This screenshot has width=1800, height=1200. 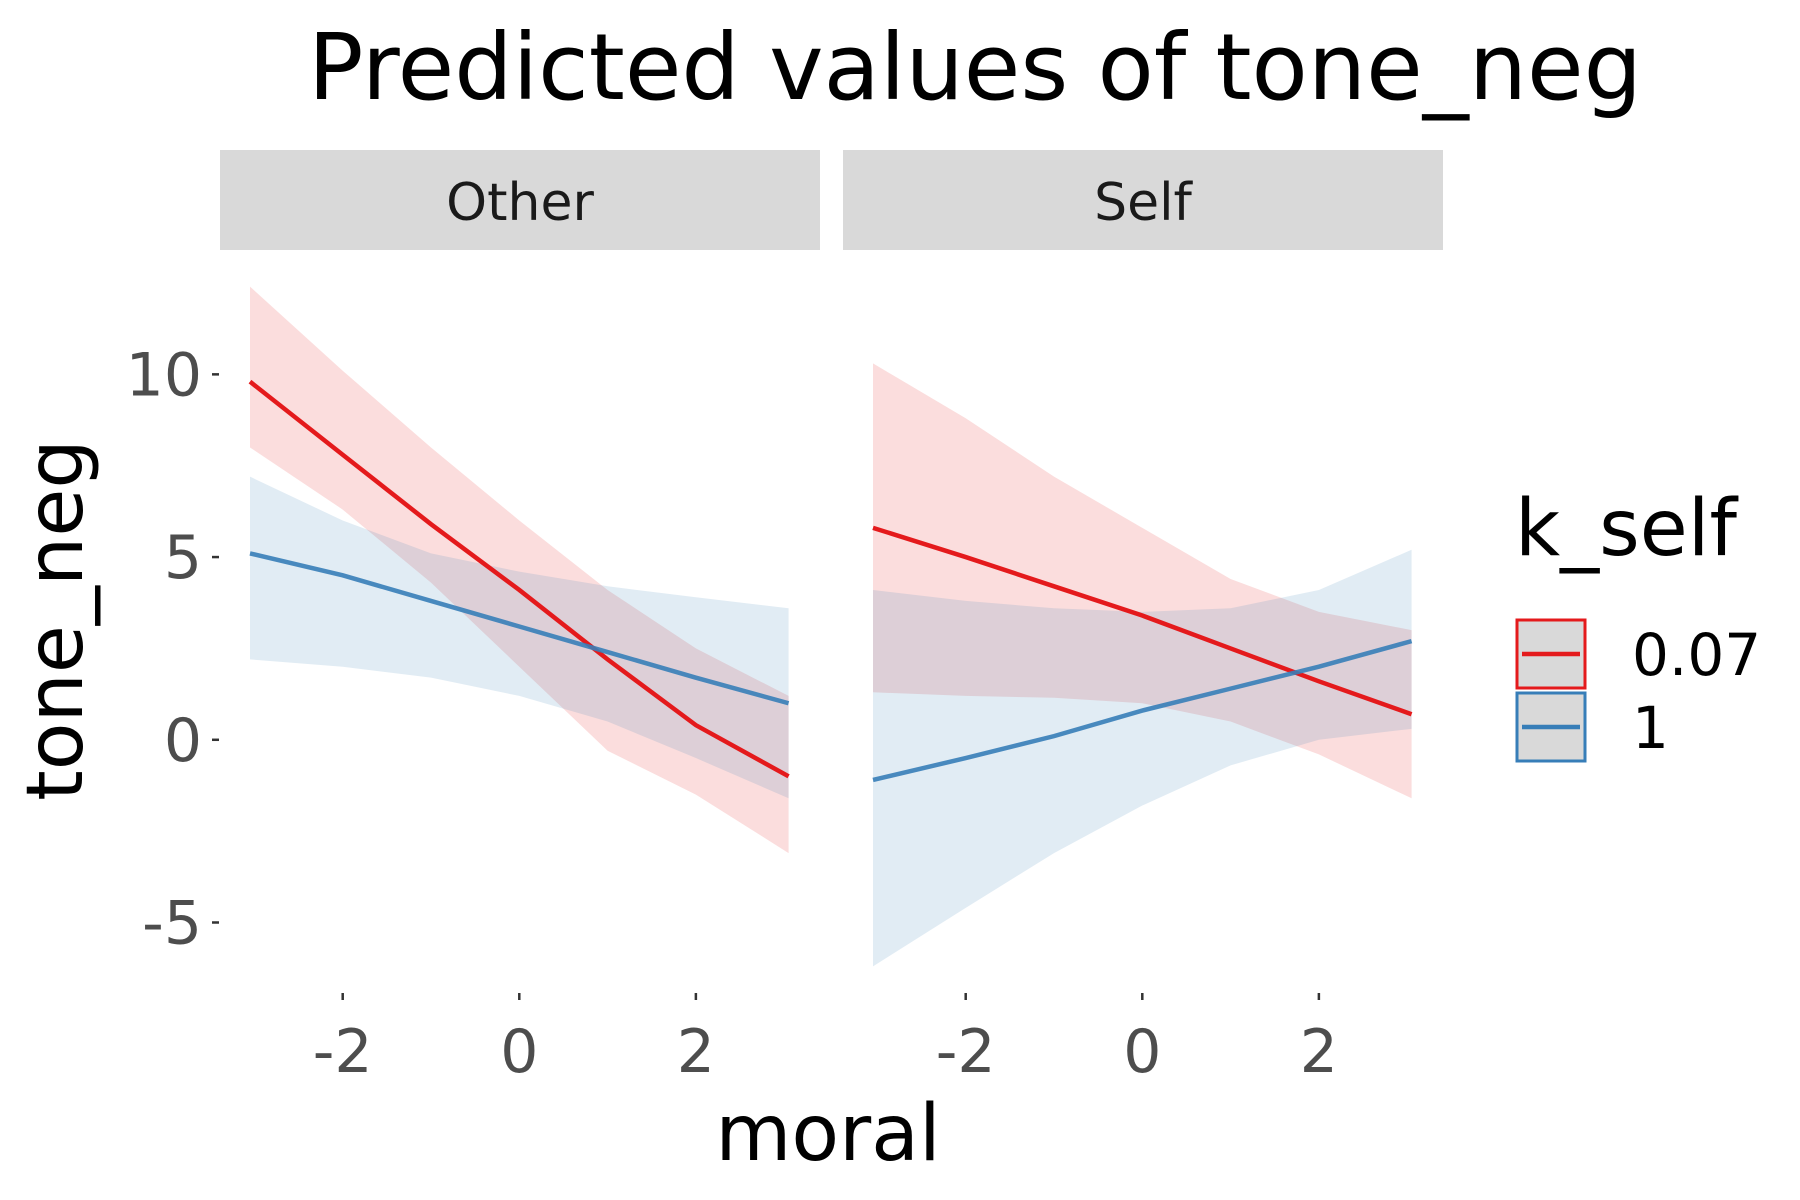 What do you see at coordinates (172, 649) in the screenshot?
I see `y-axis: -5 0 5 10` at bounding box center [172, 649].